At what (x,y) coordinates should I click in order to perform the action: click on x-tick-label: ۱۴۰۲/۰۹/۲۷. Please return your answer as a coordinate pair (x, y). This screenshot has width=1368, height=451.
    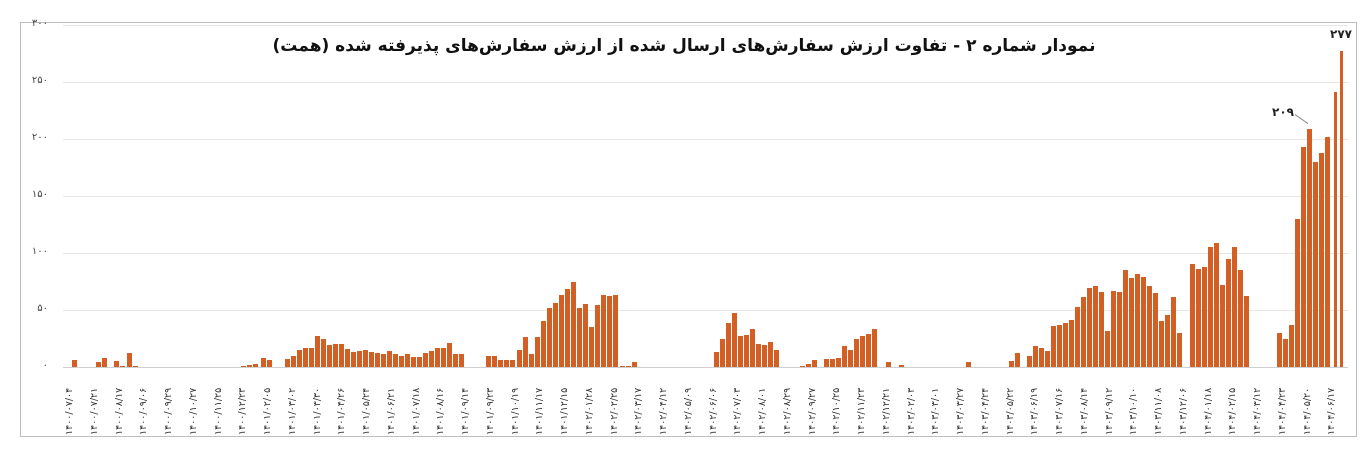
    Looking at the image, I should click on (812, 411).